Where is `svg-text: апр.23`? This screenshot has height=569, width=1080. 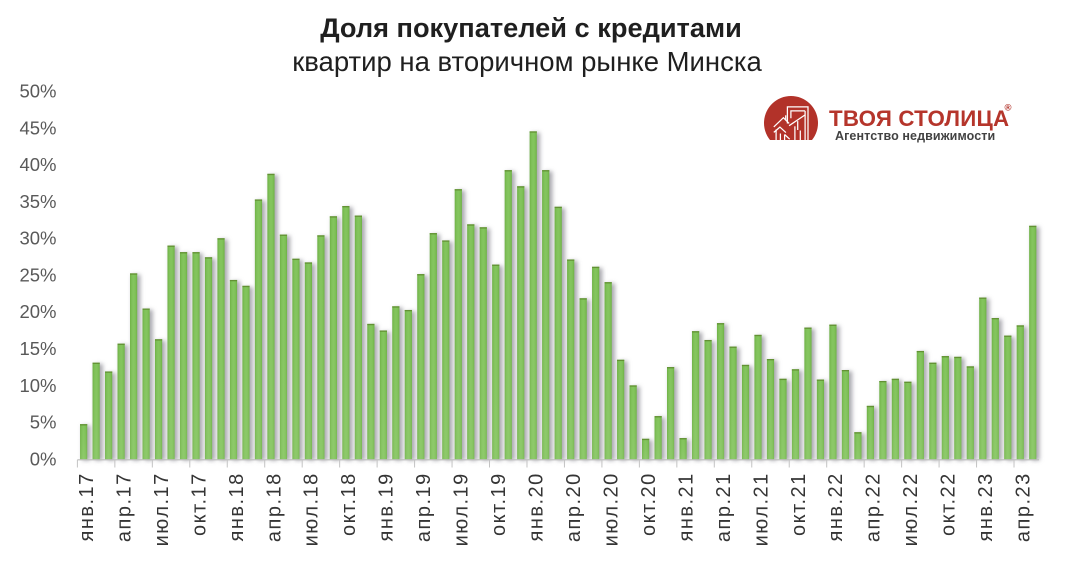 svg-text: апр.23 is located at coordinates (1024, 507).